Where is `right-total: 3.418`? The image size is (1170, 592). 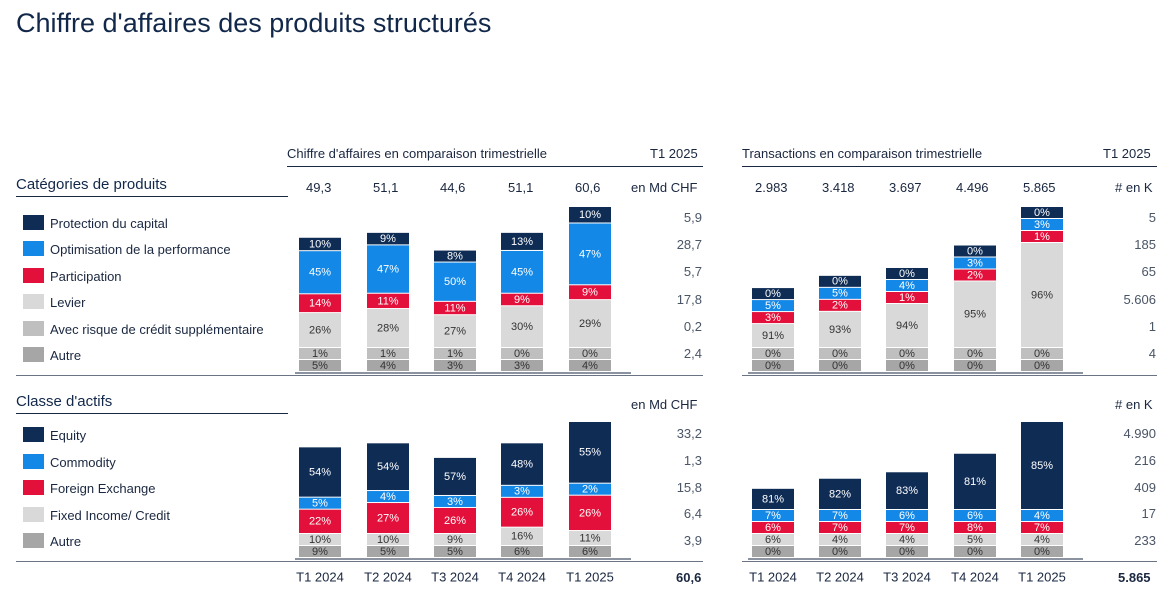
right-total: 3.418 is located at coordinates (838, 187).